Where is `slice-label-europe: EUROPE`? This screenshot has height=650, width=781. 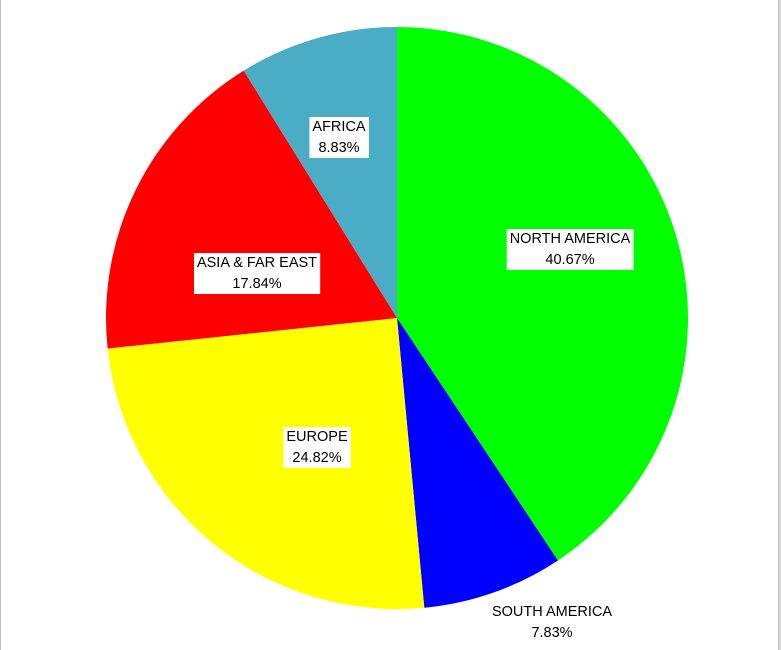
slice-label-europe: EUROPE is located at coordinates (317, 437).